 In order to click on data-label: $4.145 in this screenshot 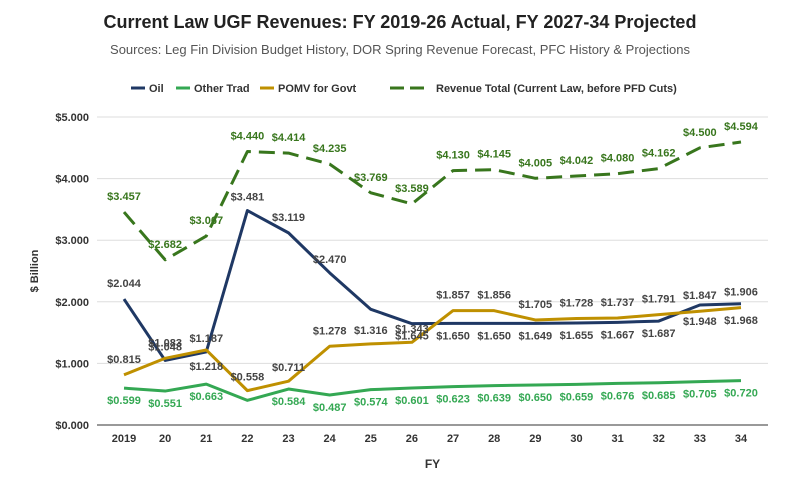, I will do `click(494, 155)`.